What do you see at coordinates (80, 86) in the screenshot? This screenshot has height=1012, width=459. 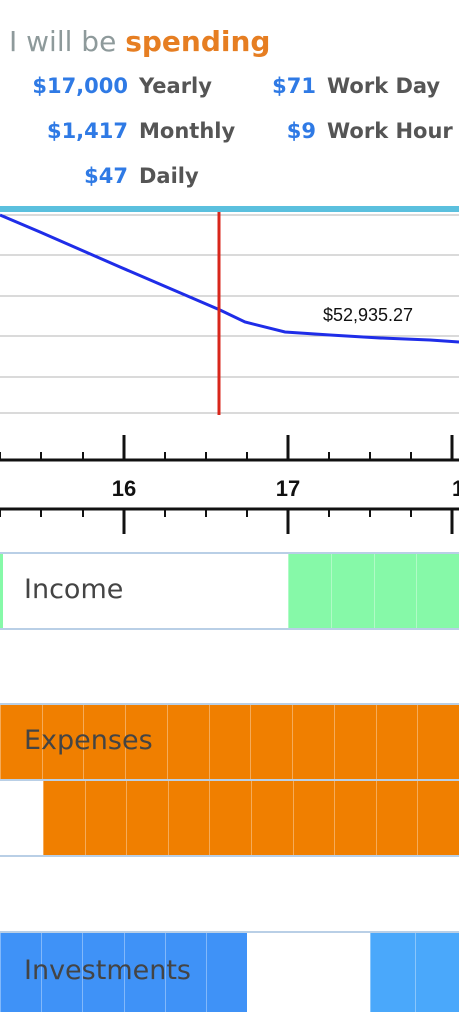 I see `yearly-value: $17,000` at bounding box center [80, 86].